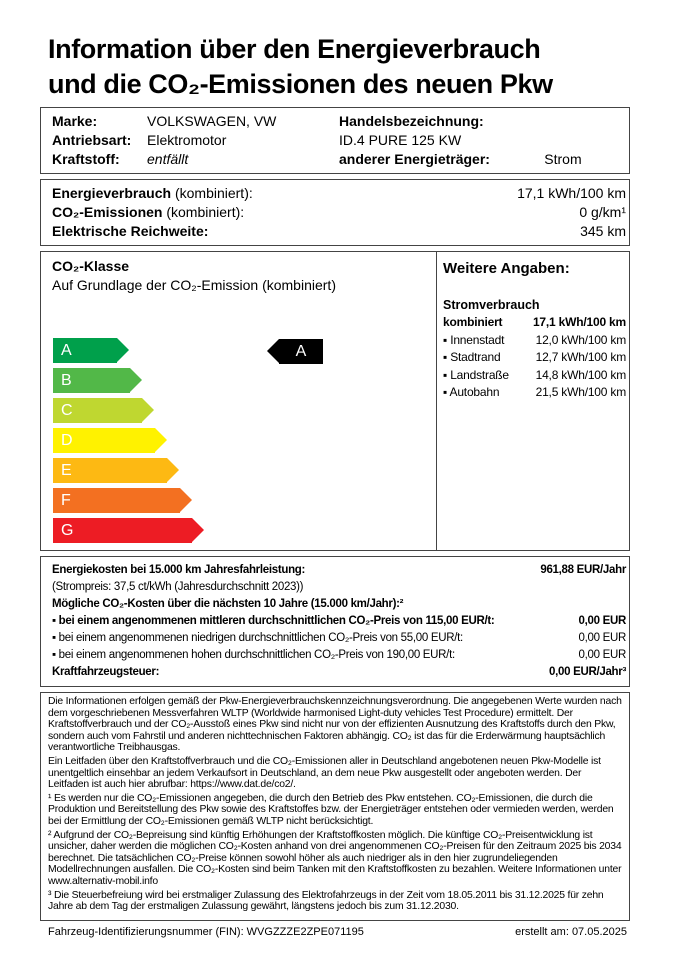  What do you see at coordinates (301, 351) in the screenshot?
I see `current-class-label: A` at bounding box center [301, 351].